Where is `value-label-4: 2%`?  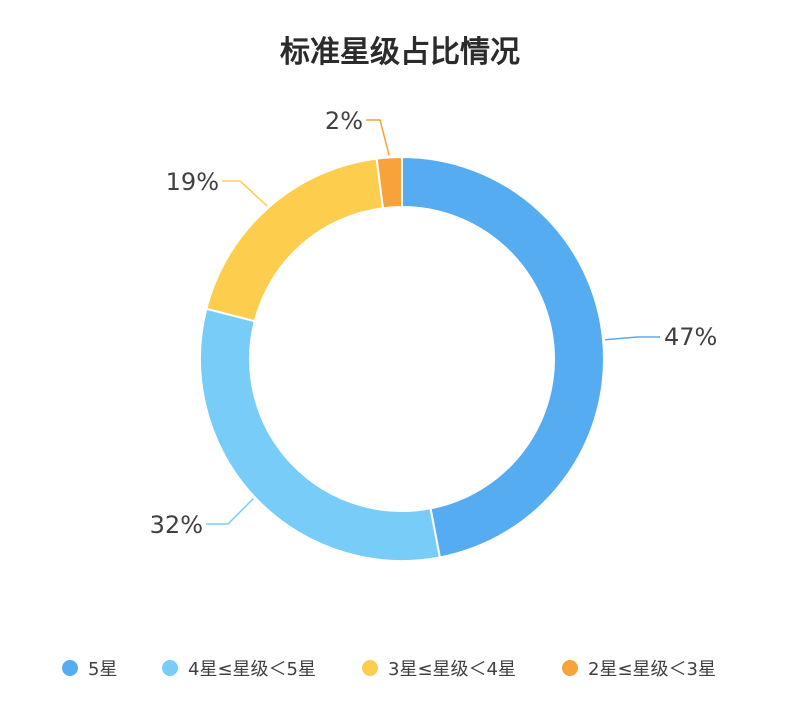 value-label-4: 2% is located at coordinates (344, 121).